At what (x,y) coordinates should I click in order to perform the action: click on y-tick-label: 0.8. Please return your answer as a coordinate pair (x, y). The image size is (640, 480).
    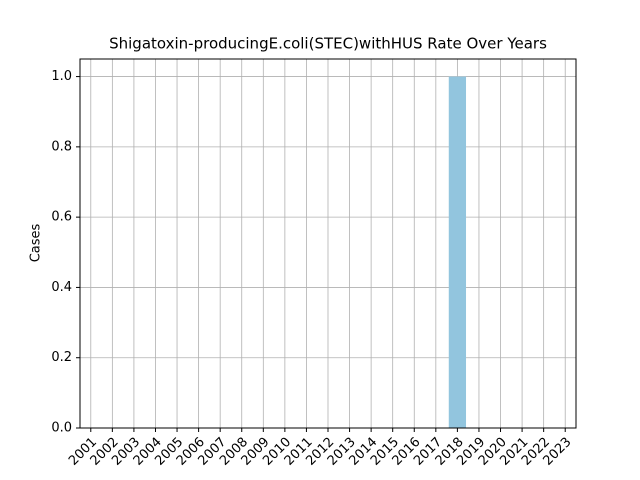
    Looking at the image, I should click on (61, 146).